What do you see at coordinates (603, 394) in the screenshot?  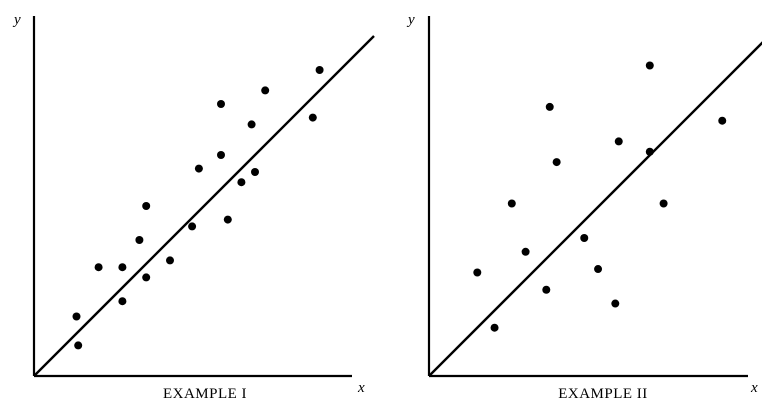 I see `panel-title: EXAMPLE II` at bounding box center [603, 394].